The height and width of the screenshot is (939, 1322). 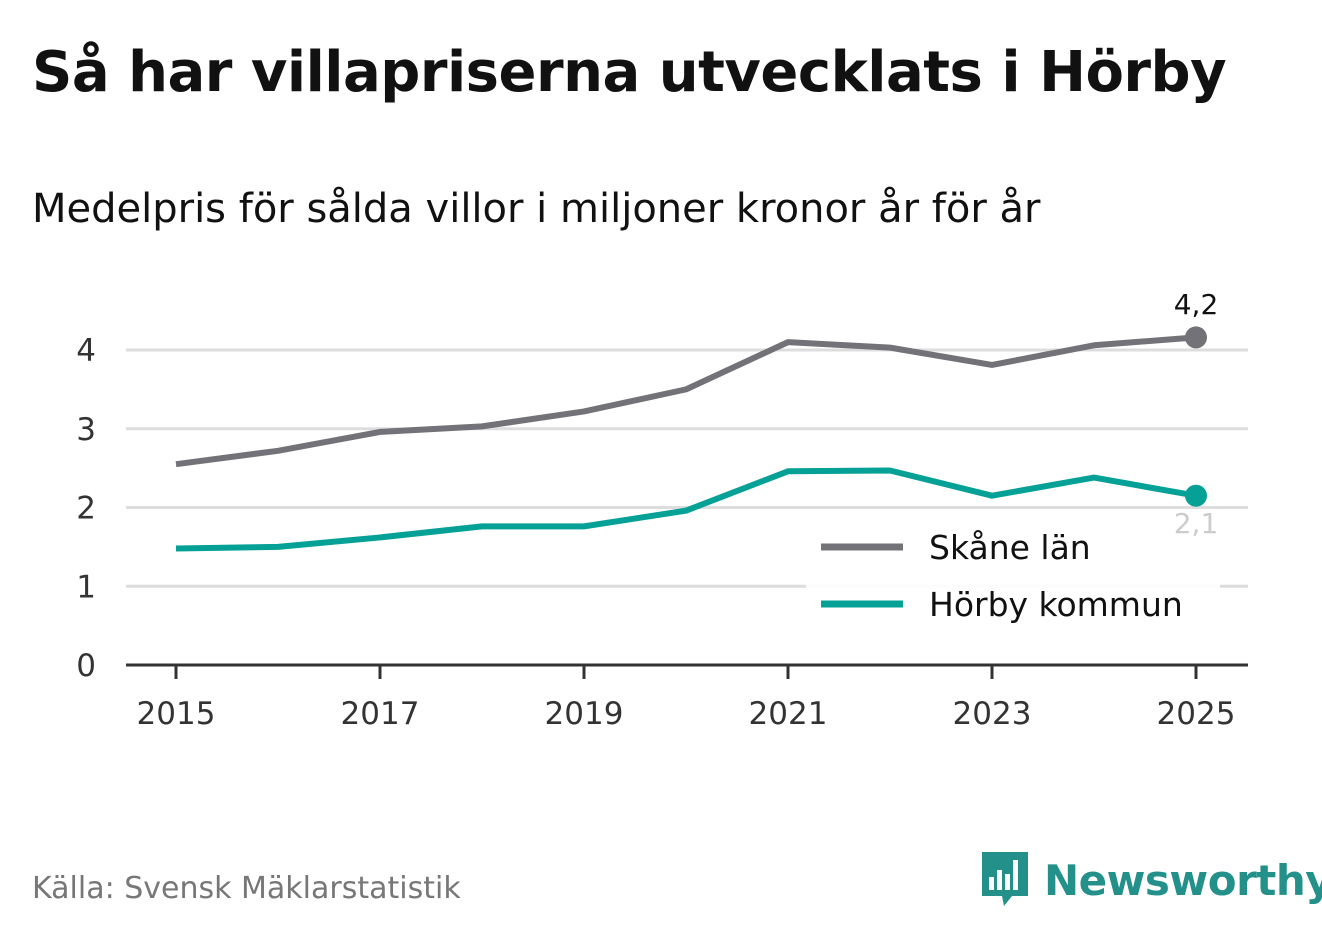 I want to click on end-label-horby: 2,1, so click(x=1196, y=523).